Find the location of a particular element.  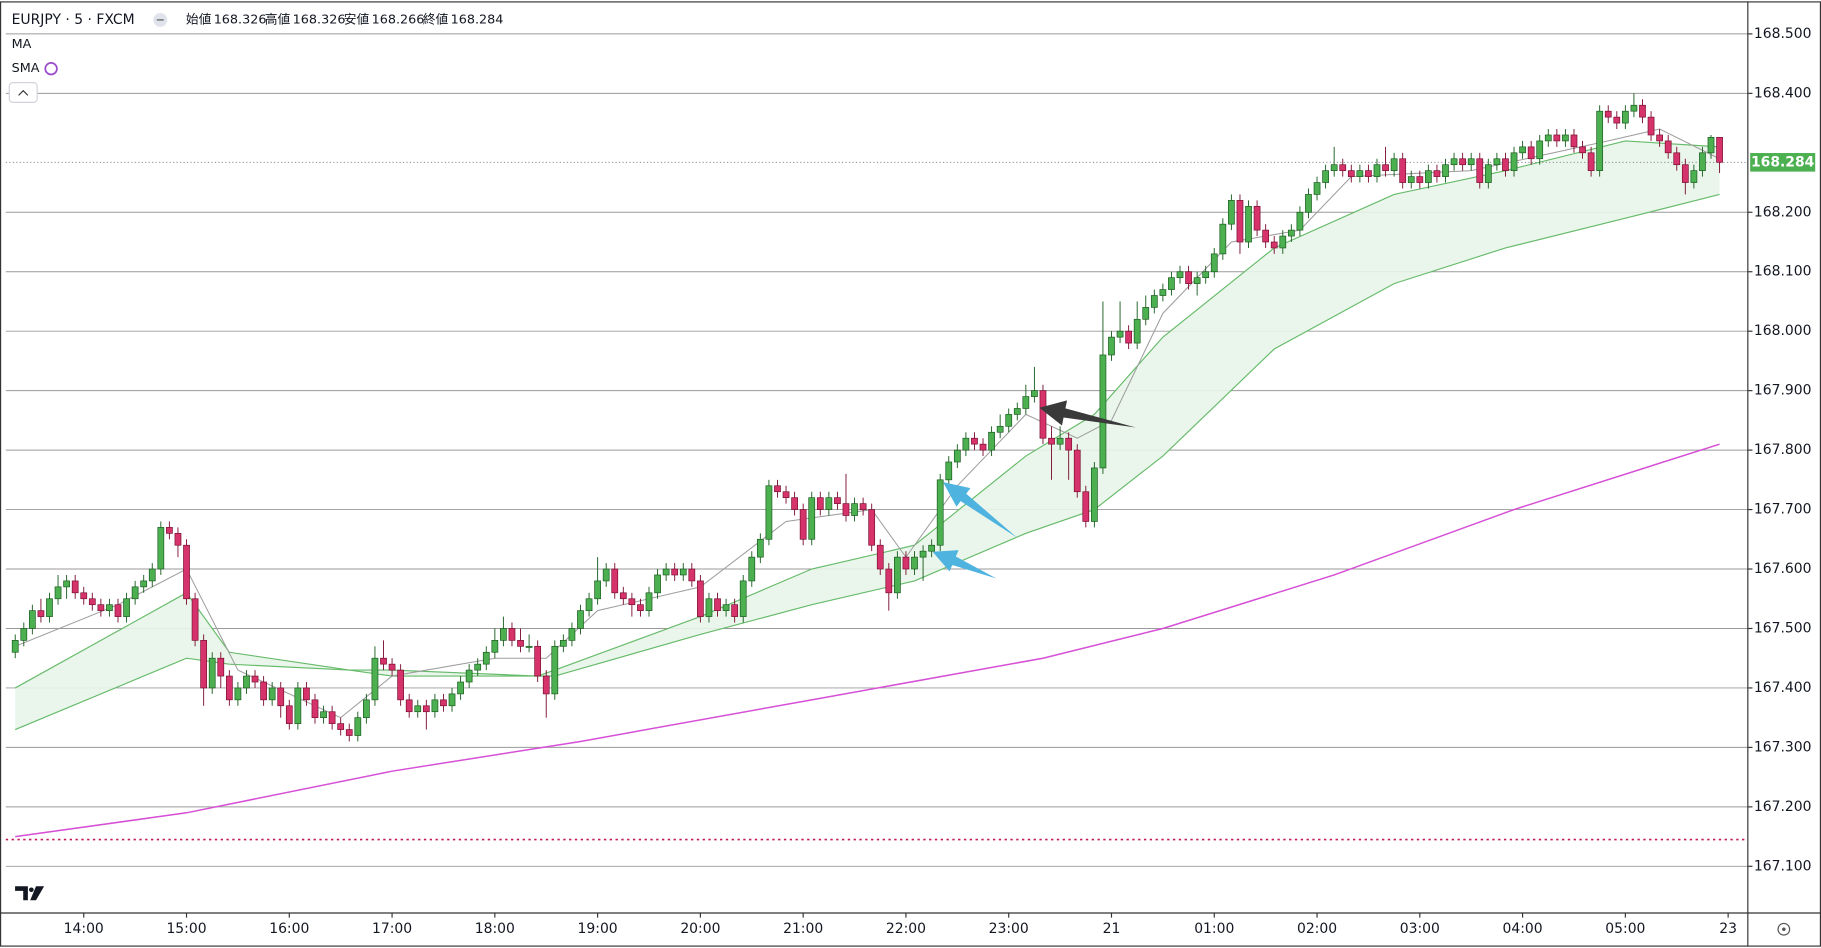

x-tick-label: 19:00 is located at coordinates (598, 929).